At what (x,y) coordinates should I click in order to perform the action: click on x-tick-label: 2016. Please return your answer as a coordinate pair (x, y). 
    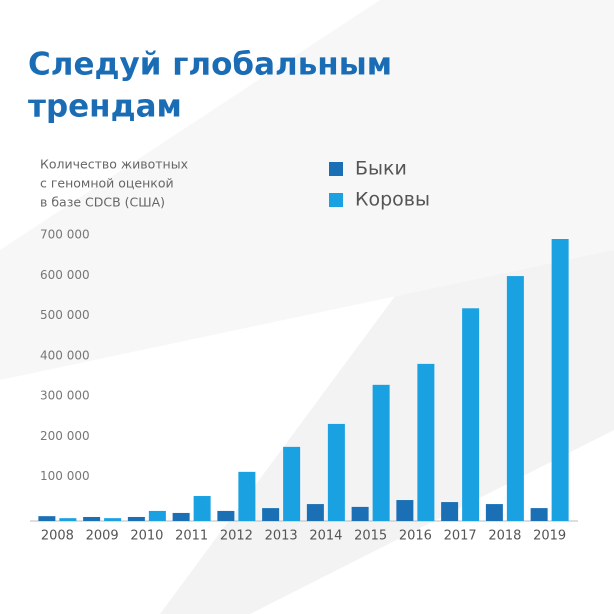
    Looking at the image, I should click on (415, 536).